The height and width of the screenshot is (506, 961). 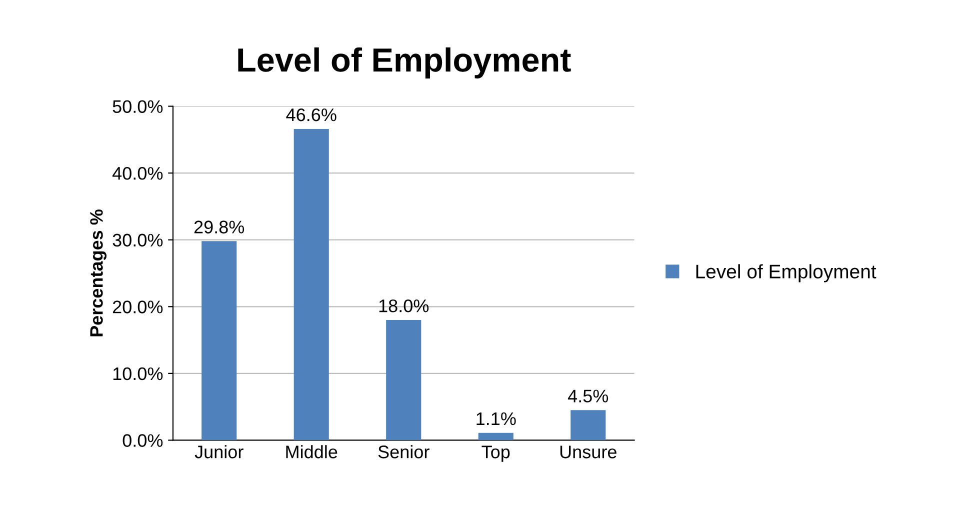 I want to click on x-tick-label: Unsure, so click(x=588, y=452).